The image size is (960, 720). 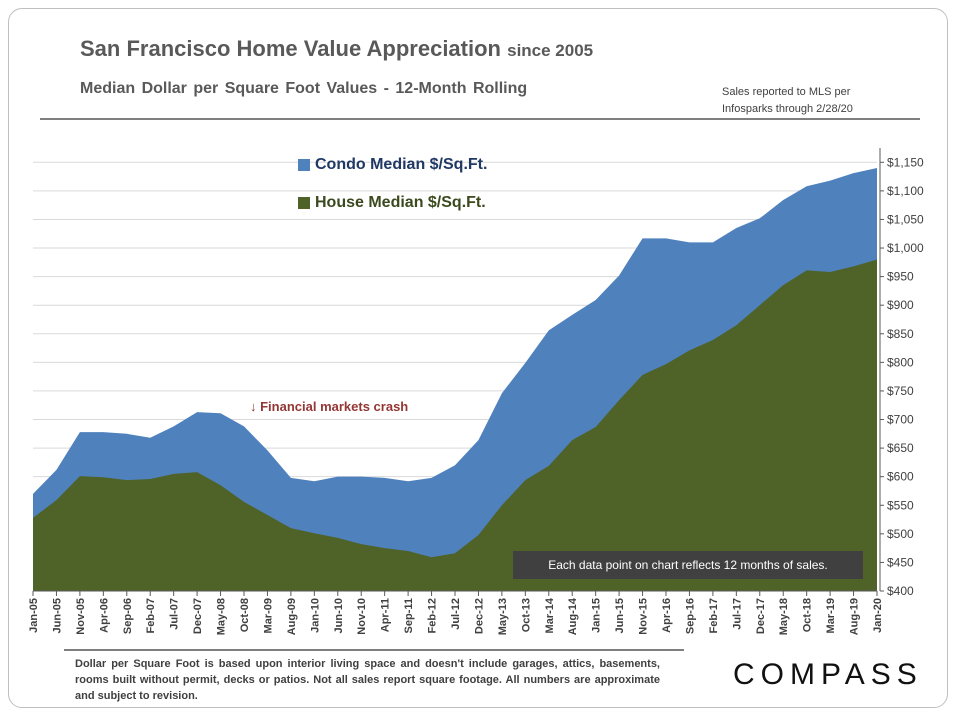 What do you see at coordinates (526, 615) in the screenshot?
I see `x-tick-label: Oct-13` at bounding box center [526, 615].